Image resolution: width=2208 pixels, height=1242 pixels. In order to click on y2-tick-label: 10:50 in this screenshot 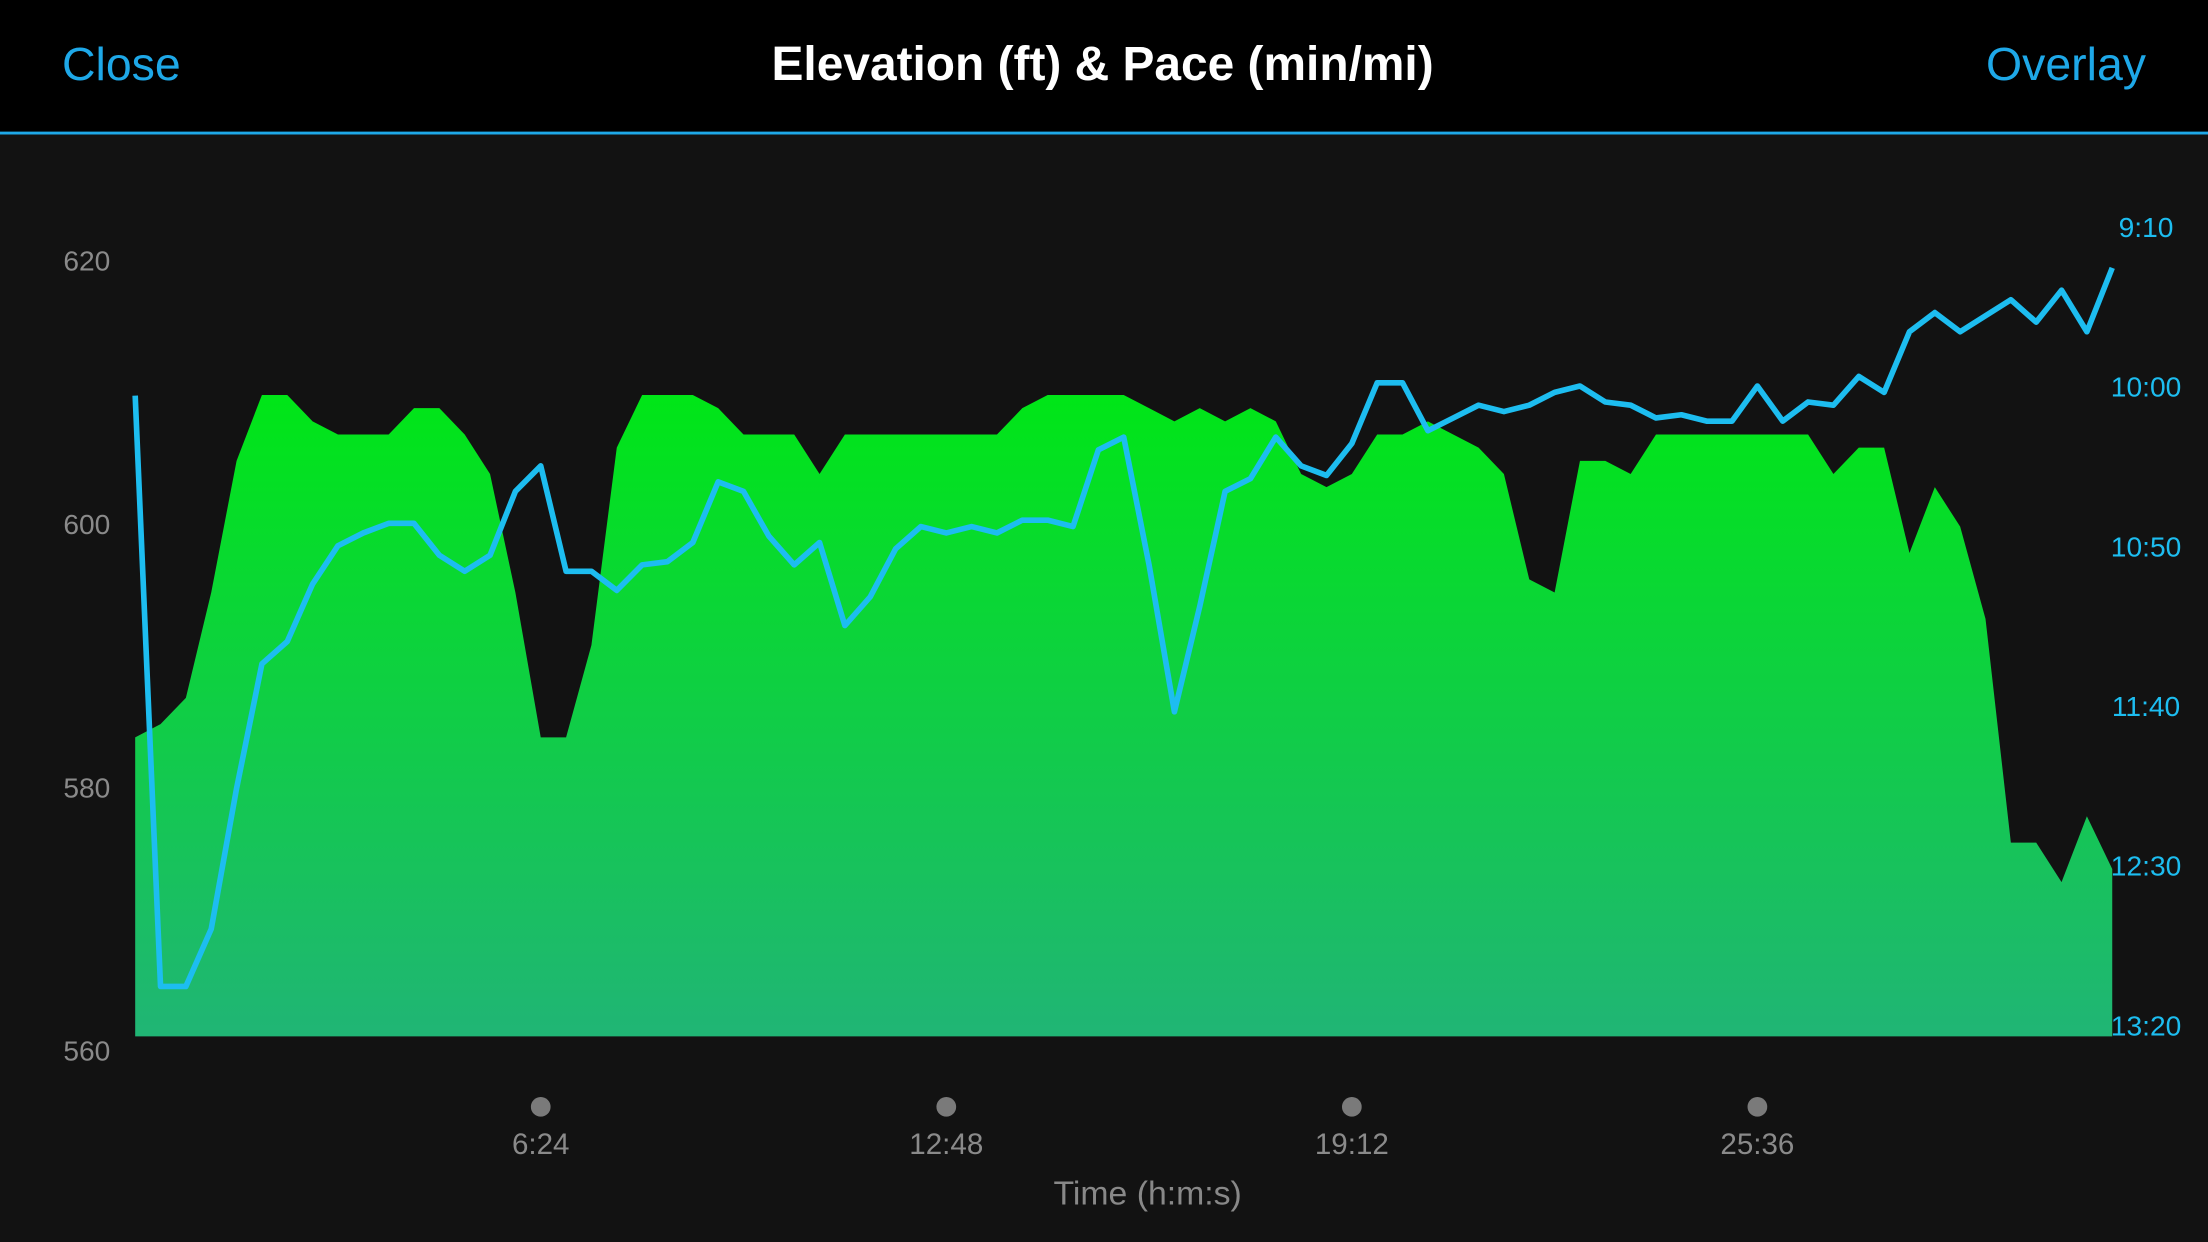, I will do `click(2146, 546)`.